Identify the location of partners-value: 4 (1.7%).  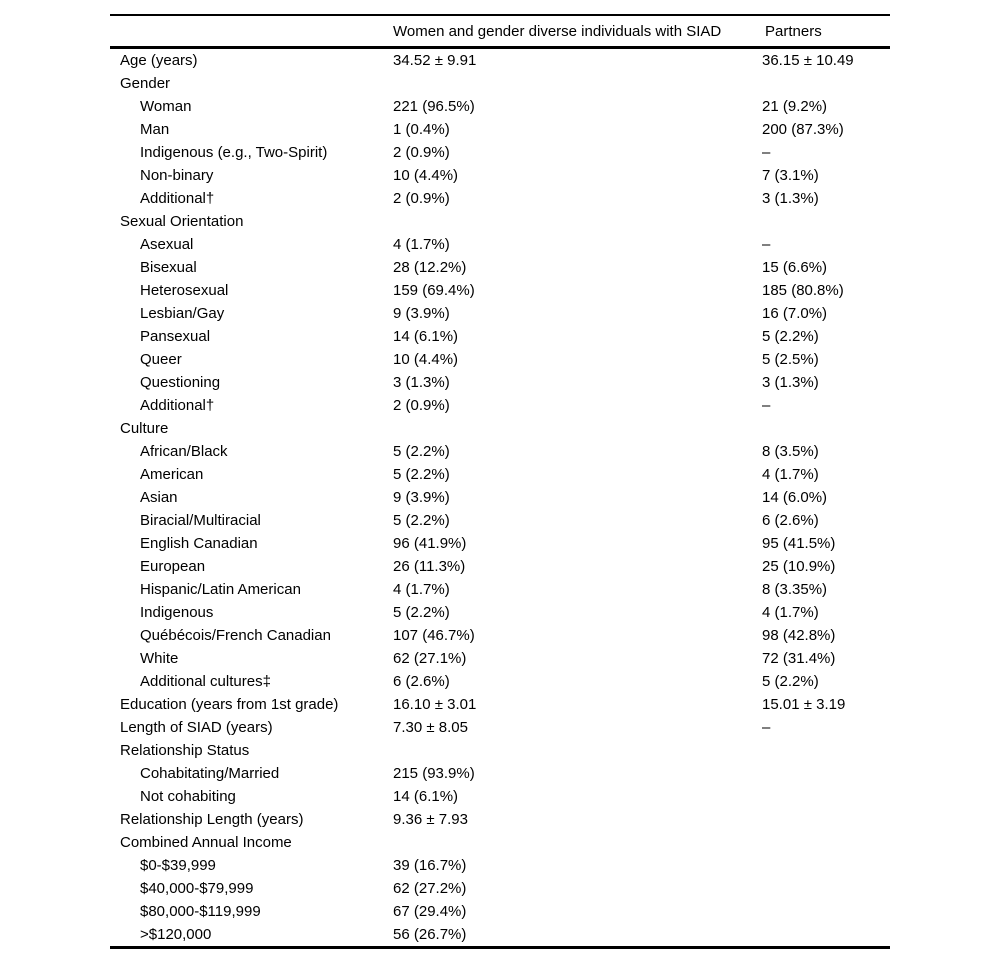
(790, 612).